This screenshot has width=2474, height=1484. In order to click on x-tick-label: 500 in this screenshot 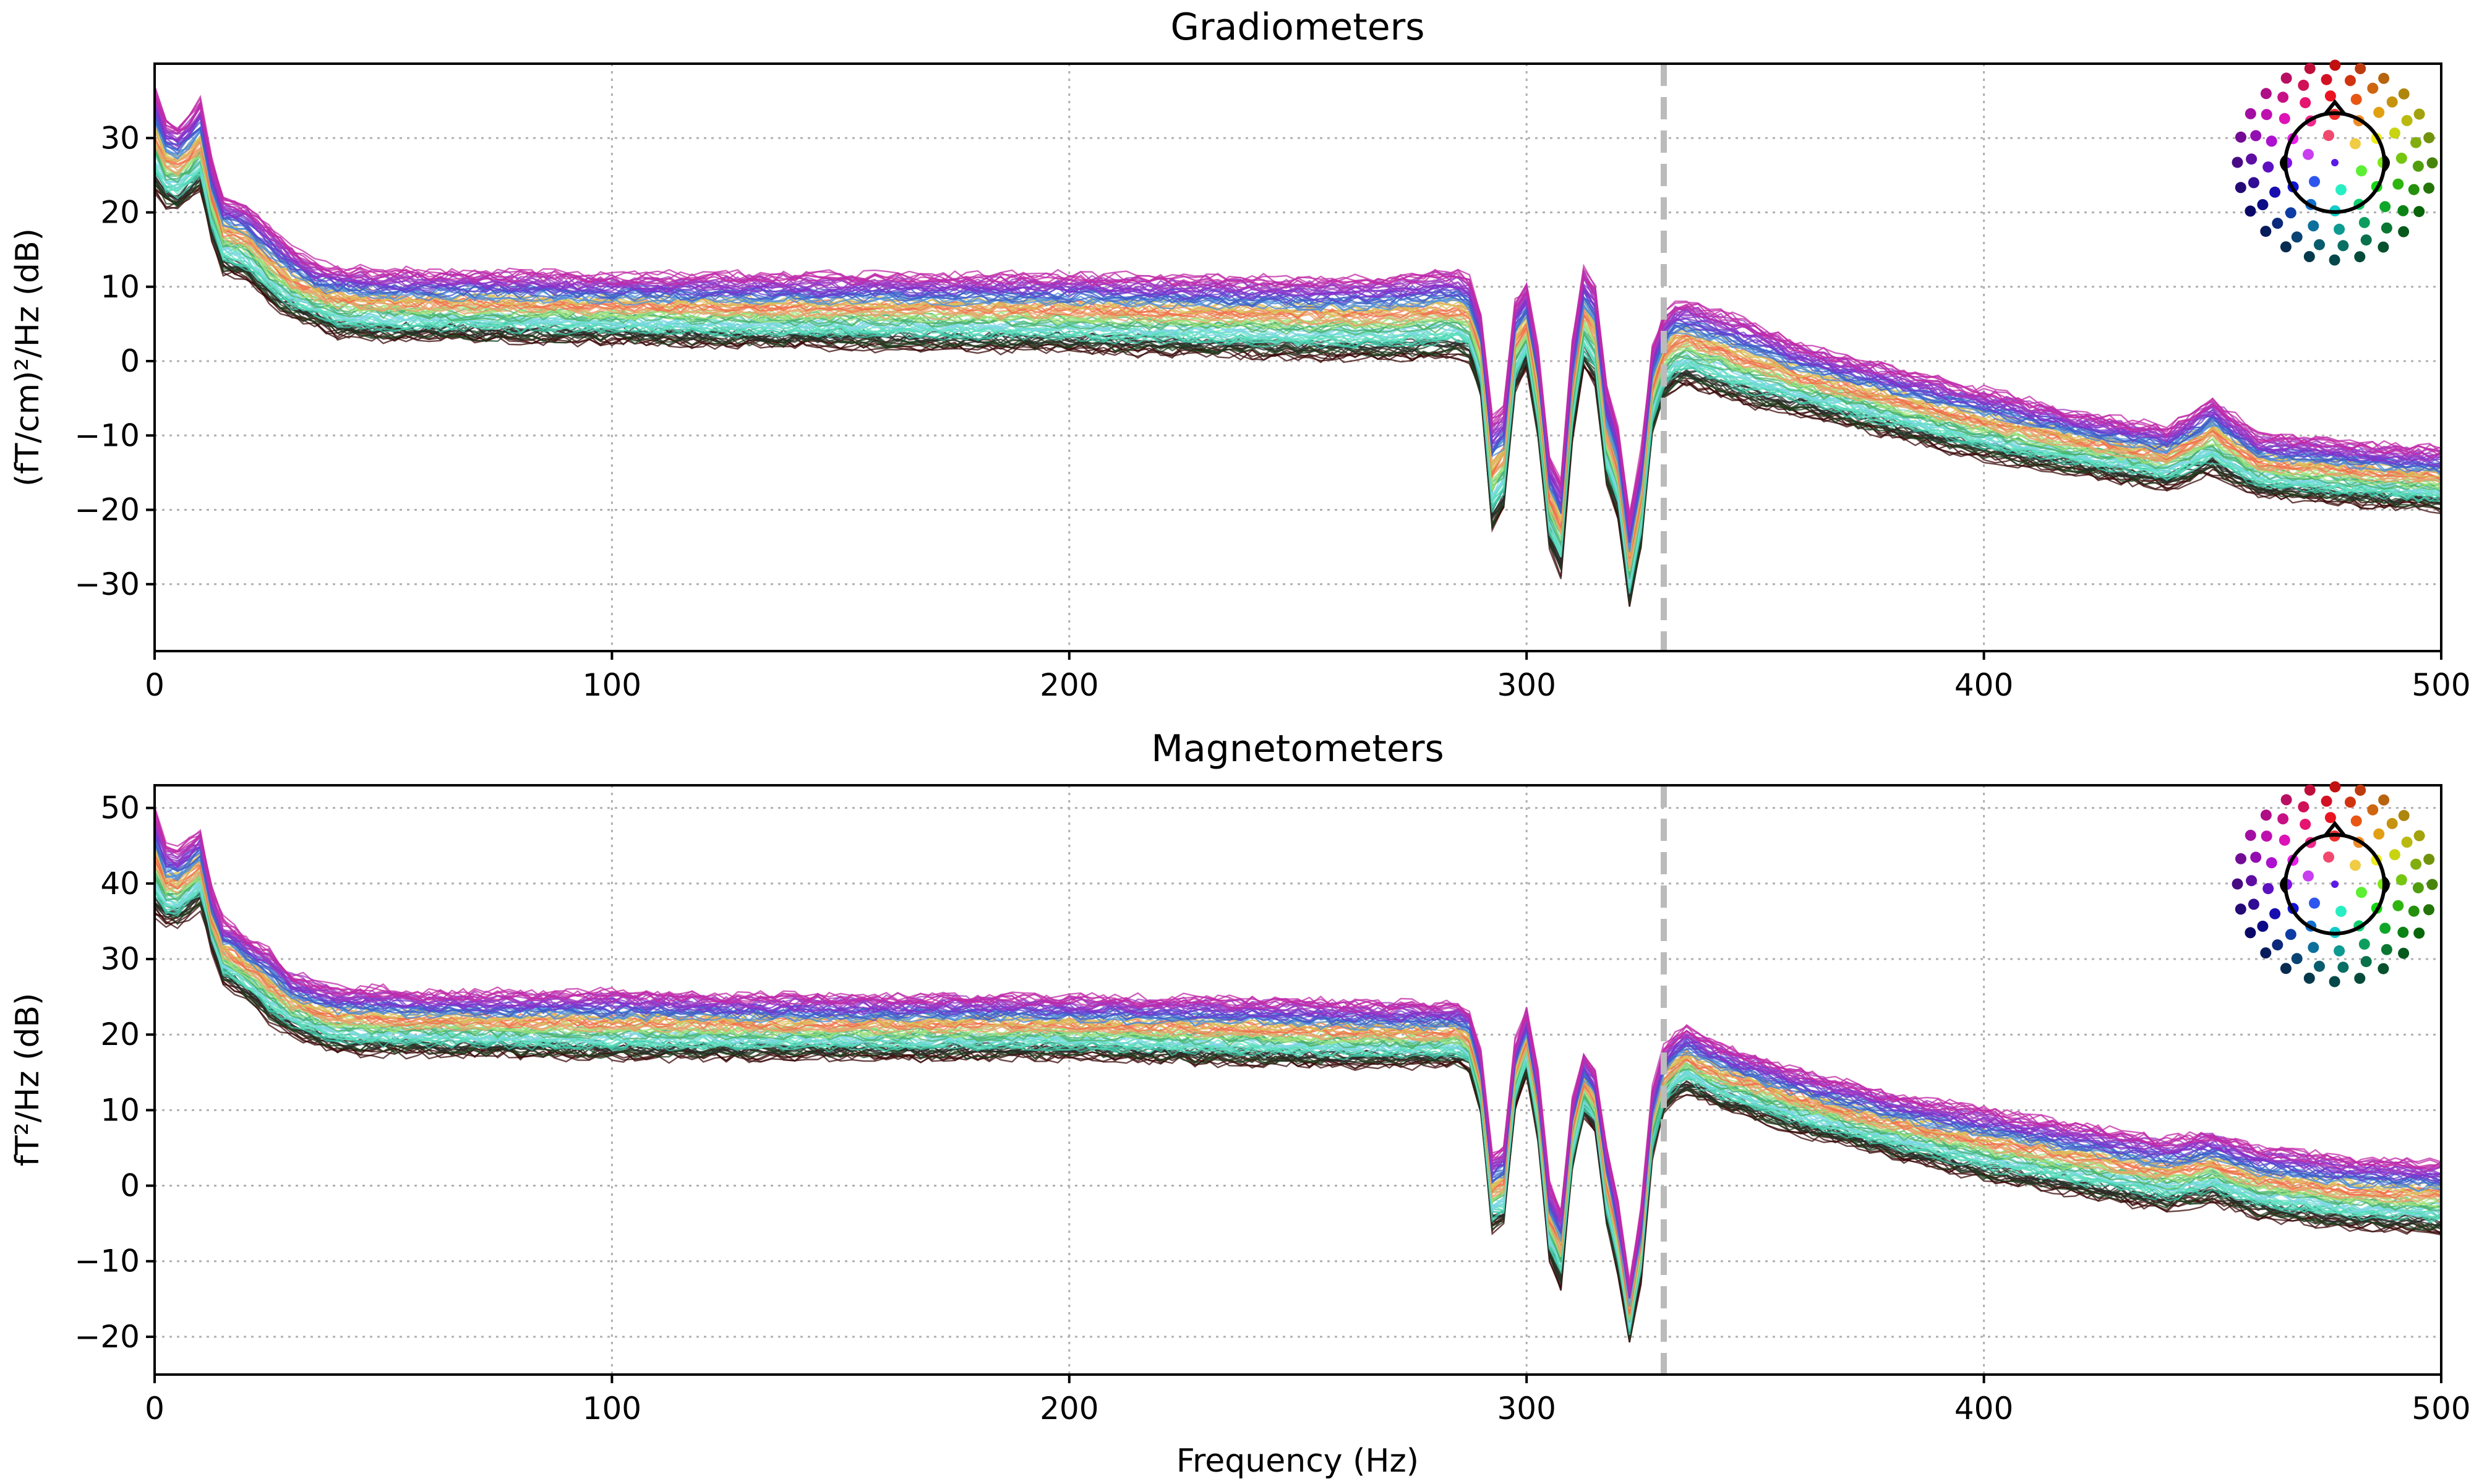, I will do `click(2441, 685)`.